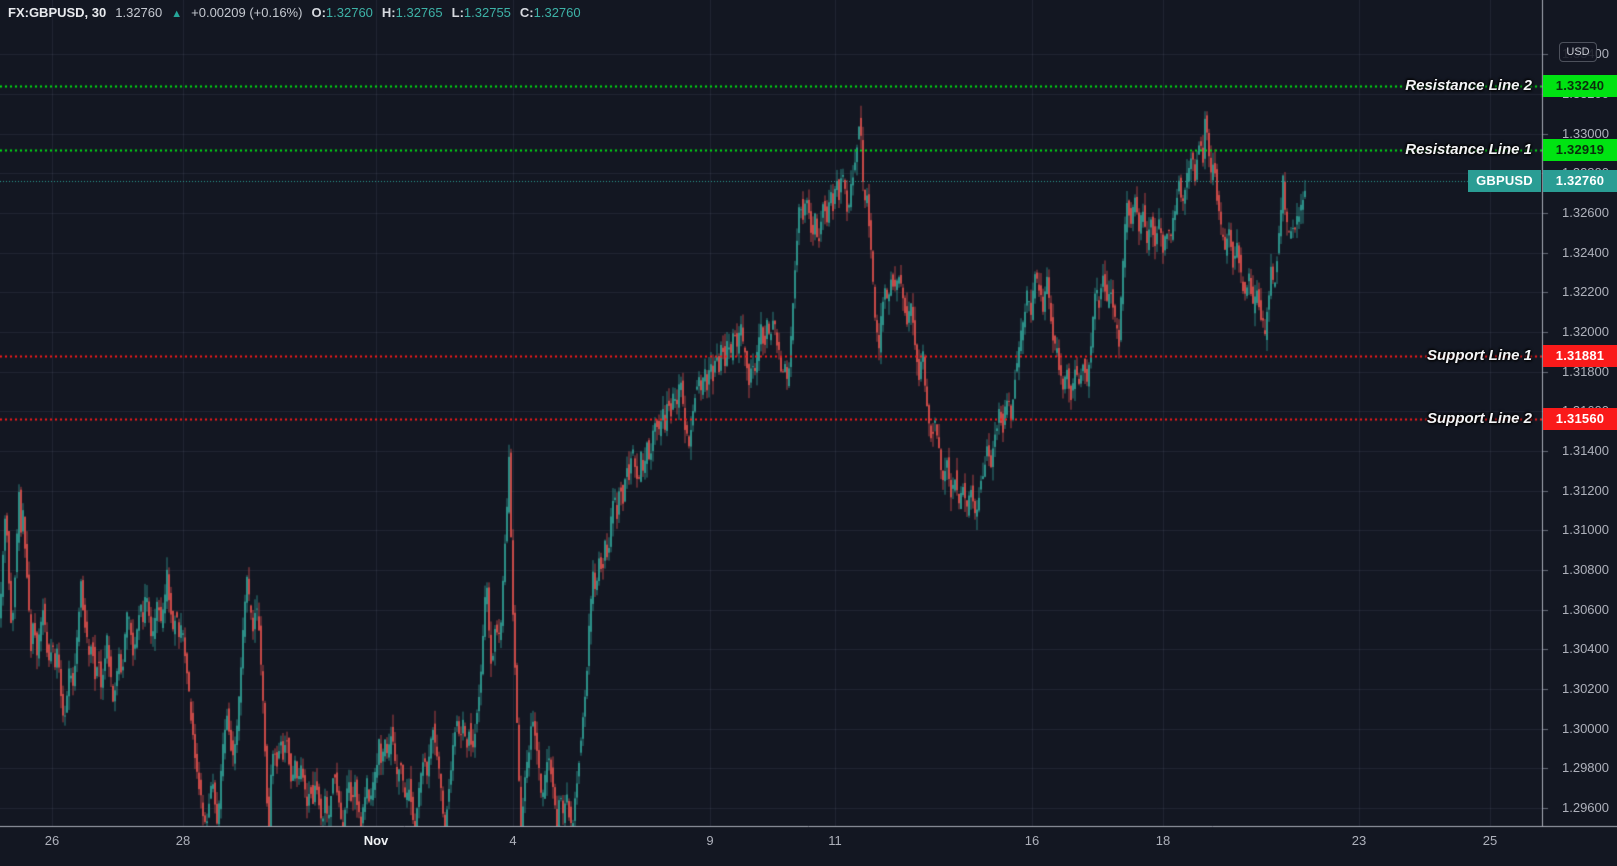 This screenshot has height=866, width=1617. What do you see at coordinates (710, 840) in the screenshot?
I see `time-axis-label-9: 9` at bounding box center [710, 840].